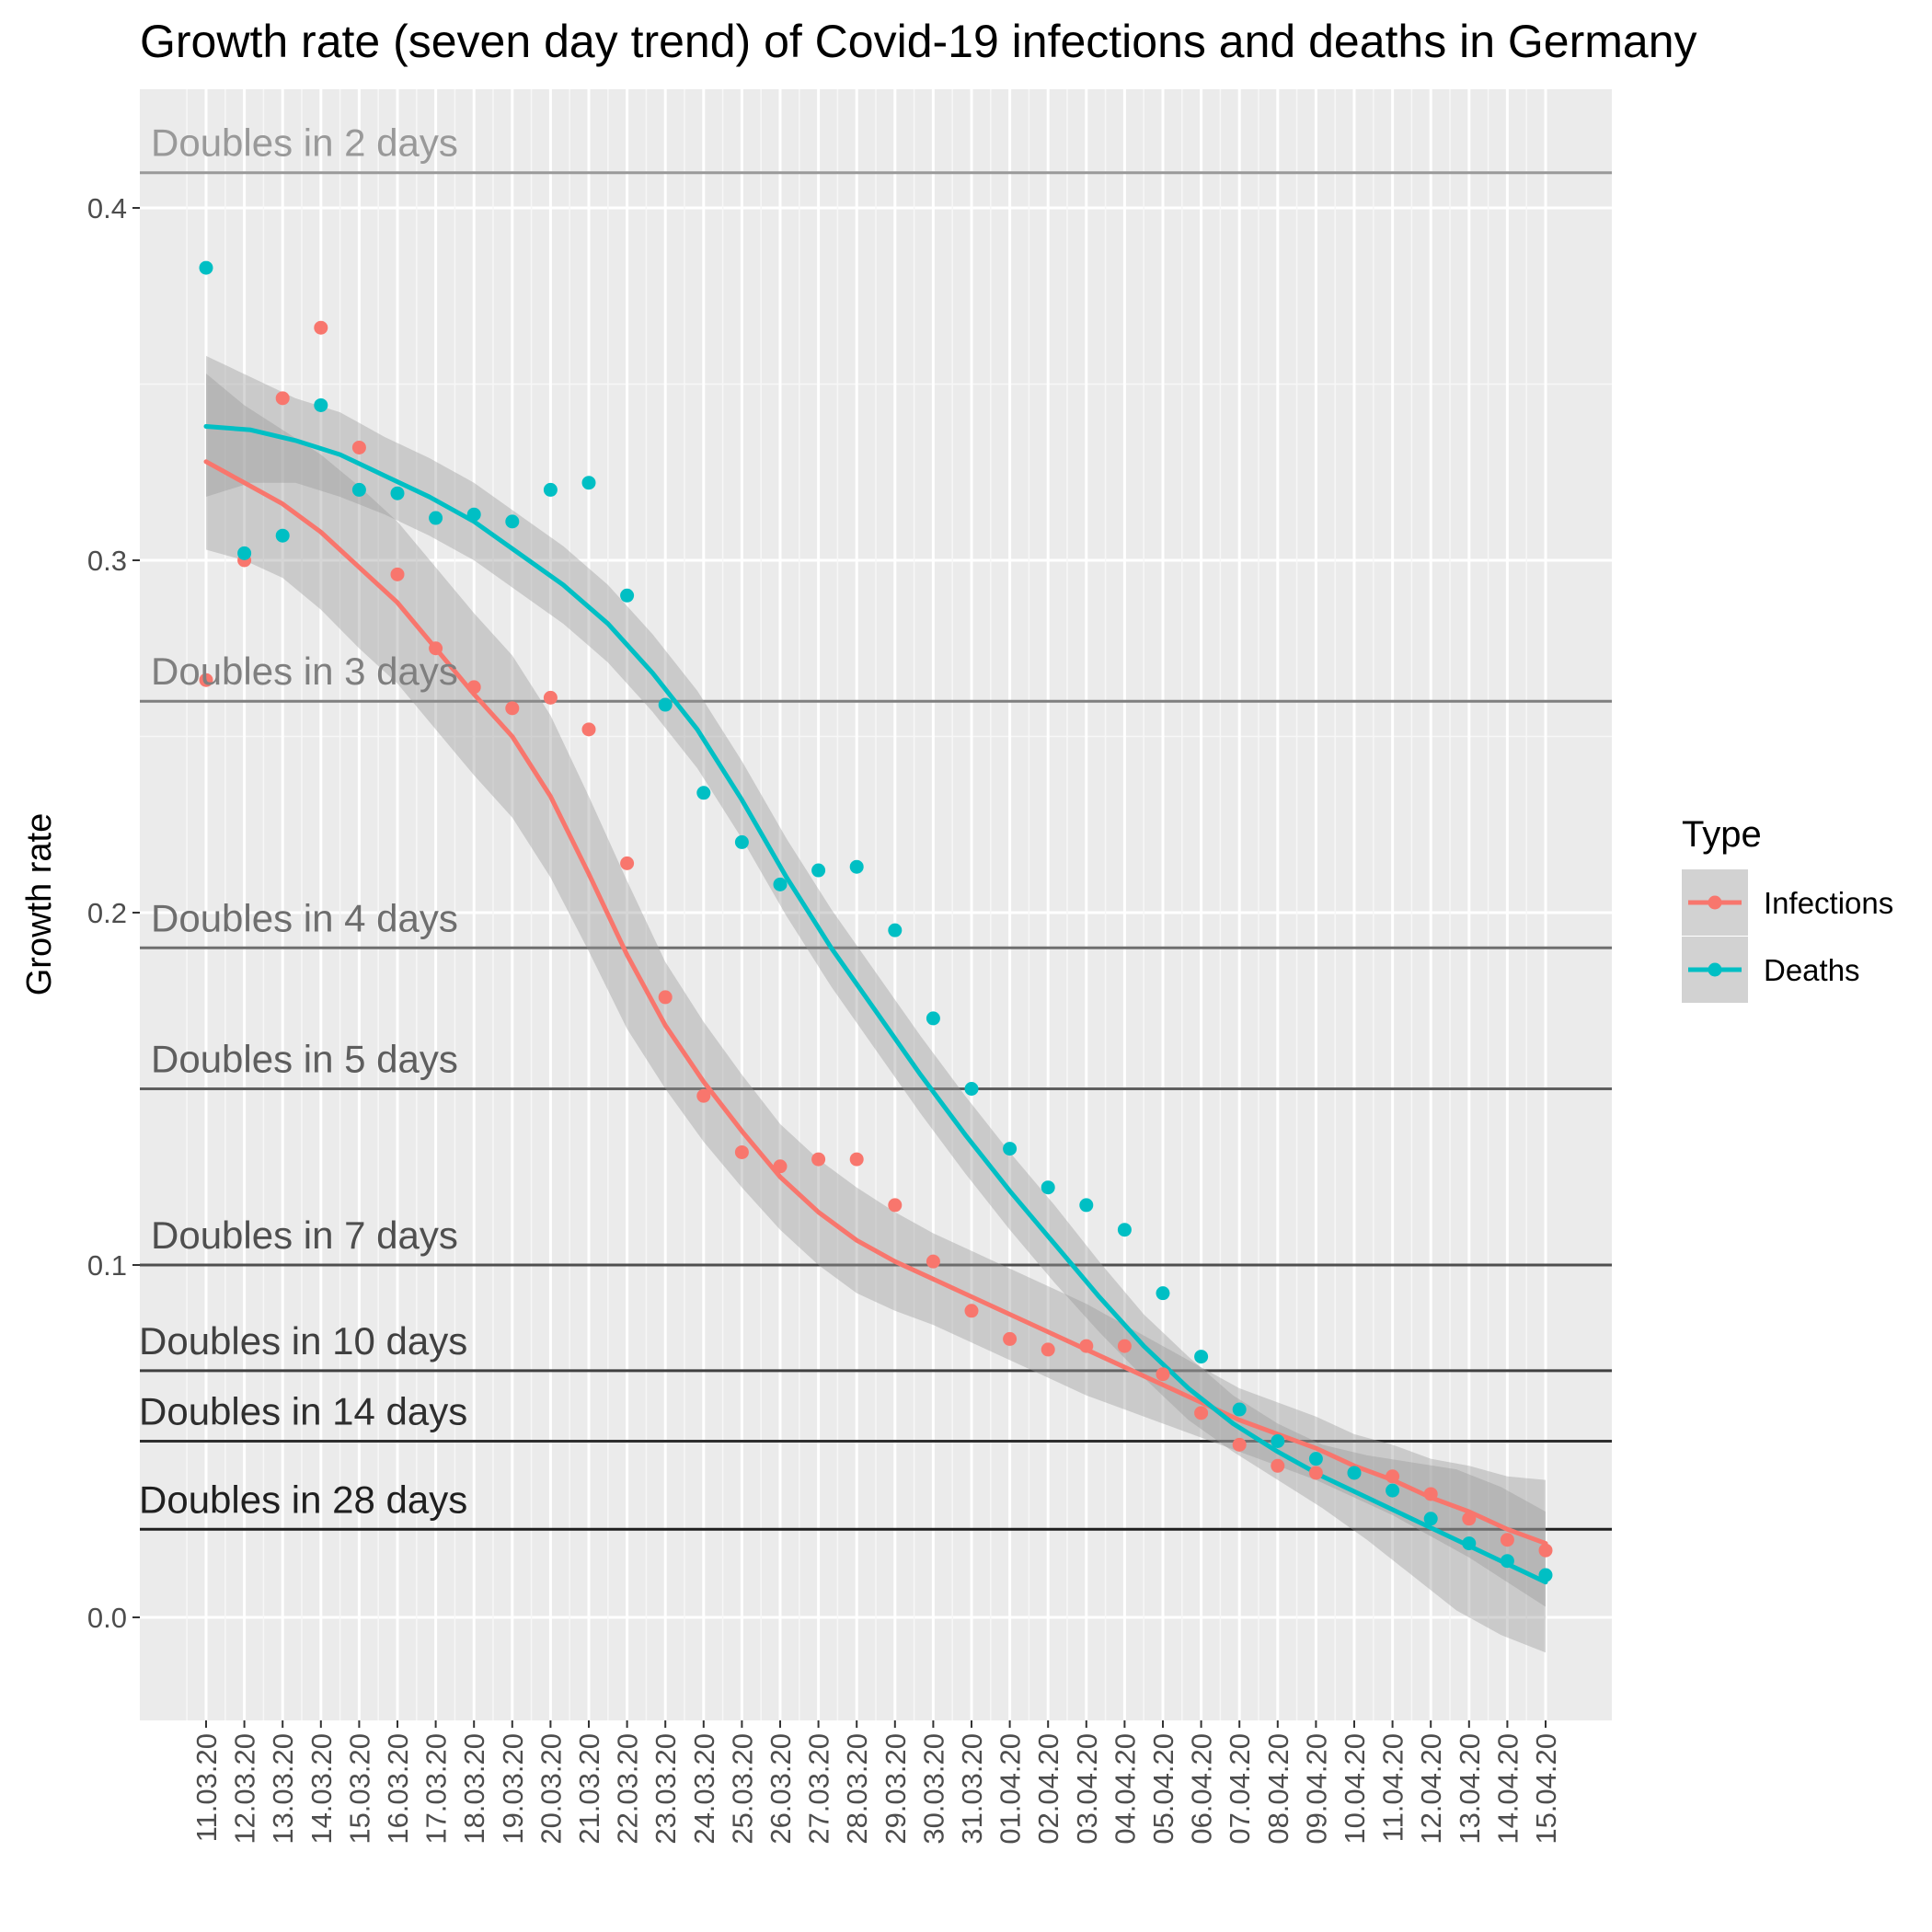 The image size is (1932, 1932). Describe the element at coordinates (107, 561) in the screenshot. I see `y-tick-label: 0.3` at that location.